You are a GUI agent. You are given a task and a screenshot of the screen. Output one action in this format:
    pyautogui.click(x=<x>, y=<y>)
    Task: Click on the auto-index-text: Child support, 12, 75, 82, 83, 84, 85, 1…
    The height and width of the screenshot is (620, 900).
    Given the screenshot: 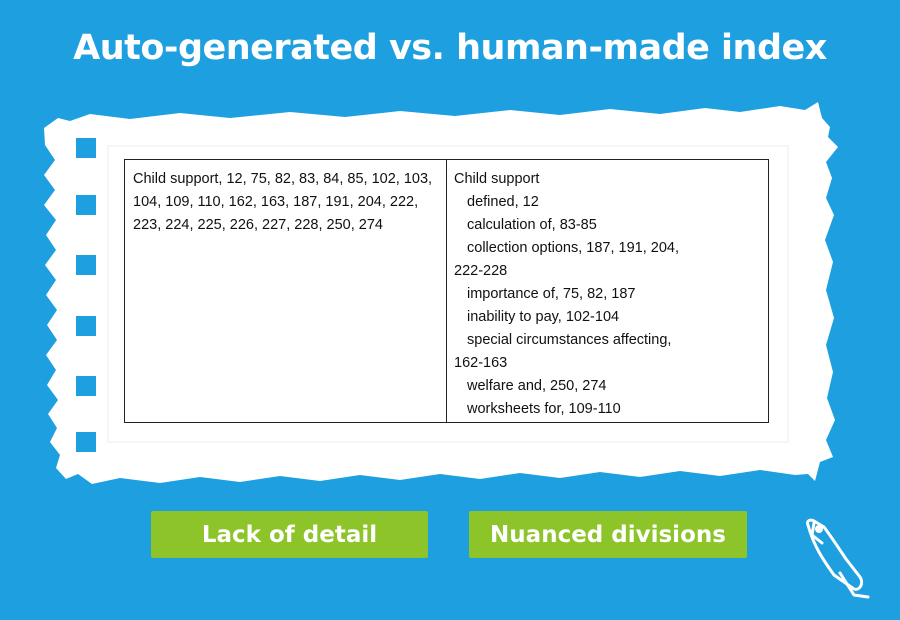 What is the action you would take?
    pyautogui.click(x=283, y=202)
    